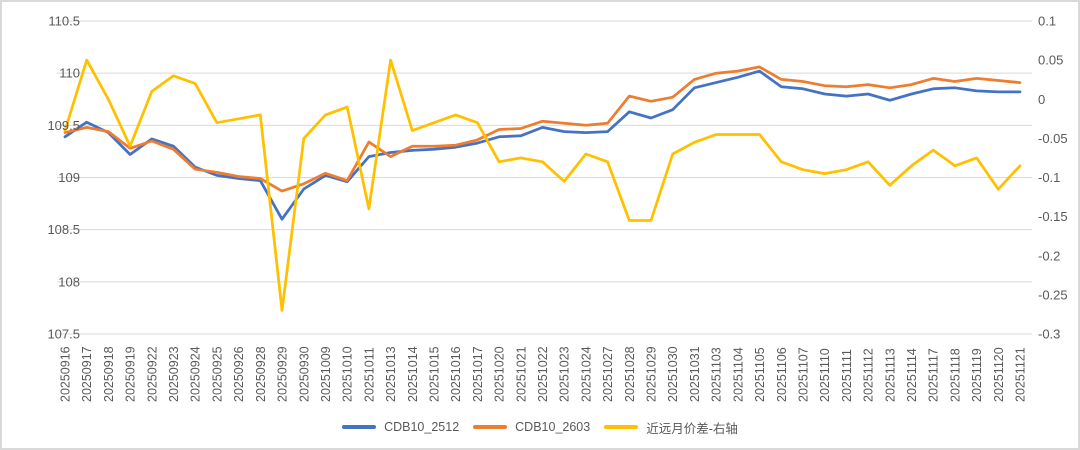 Image resolution: width=1080 pixels, height=450 pixels. I want to click on left-axis-tick-label: 110, so click(69, 73).